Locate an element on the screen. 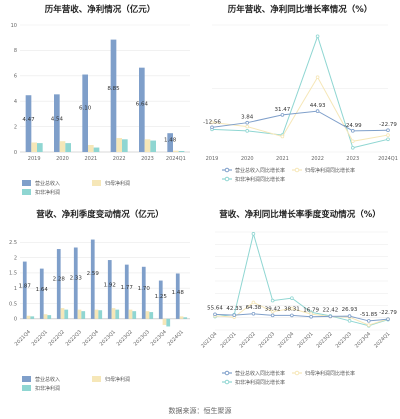 This screenshot has height=419, width=400. x-tick-label: 2022Q1 is located at coordinates (40, 338).